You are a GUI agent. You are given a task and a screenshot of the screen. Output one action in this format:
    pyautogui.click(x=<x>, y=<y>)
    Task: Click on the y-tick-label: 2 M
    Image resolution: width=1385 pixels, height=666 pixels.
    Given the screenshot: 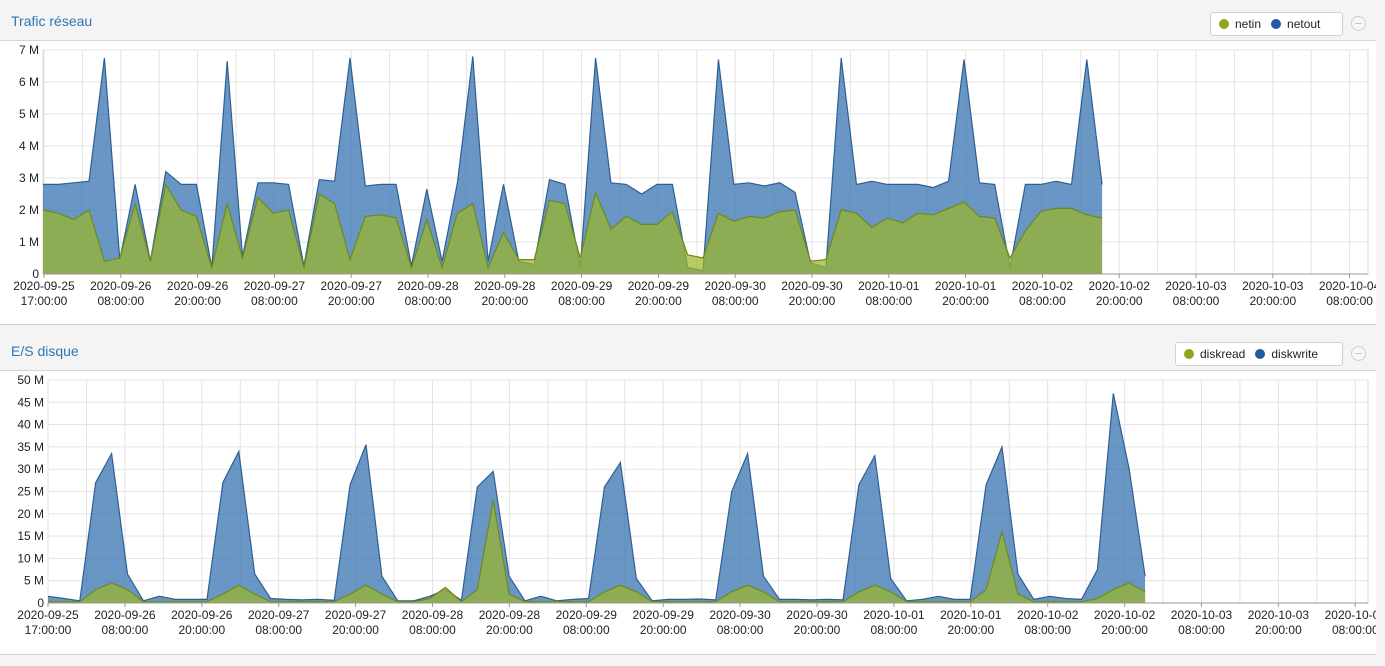 What is the action you would take?
    pyautogui.click(x=29, y=210)
    